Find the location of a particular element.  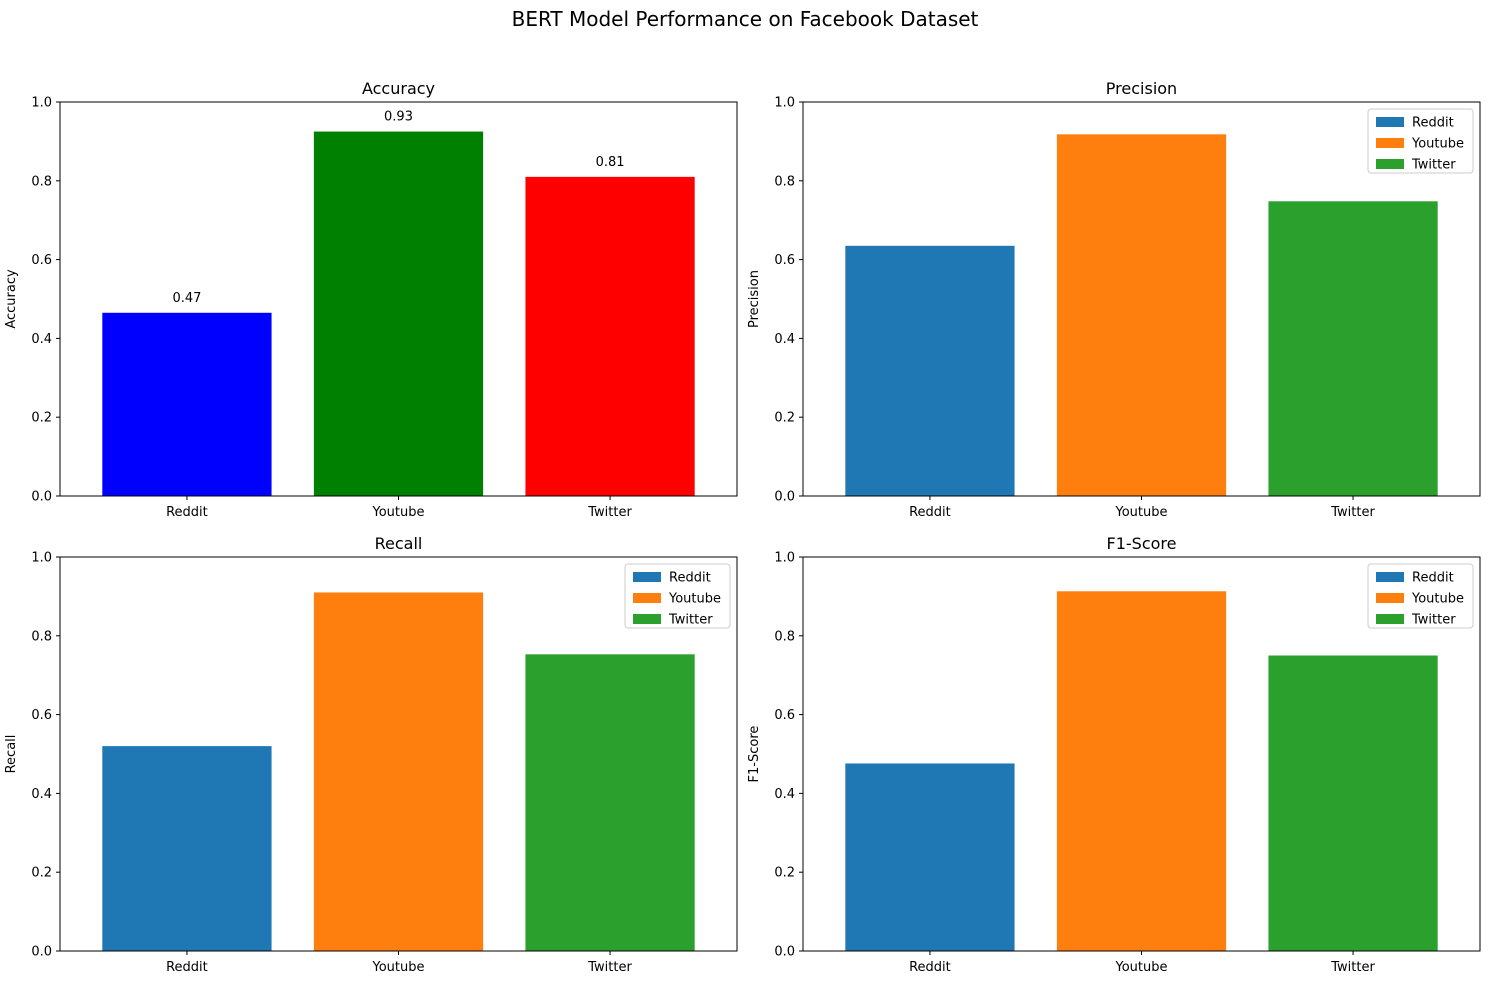

recall-x-tick-label: Reddit is located at coordinates (187, 967).